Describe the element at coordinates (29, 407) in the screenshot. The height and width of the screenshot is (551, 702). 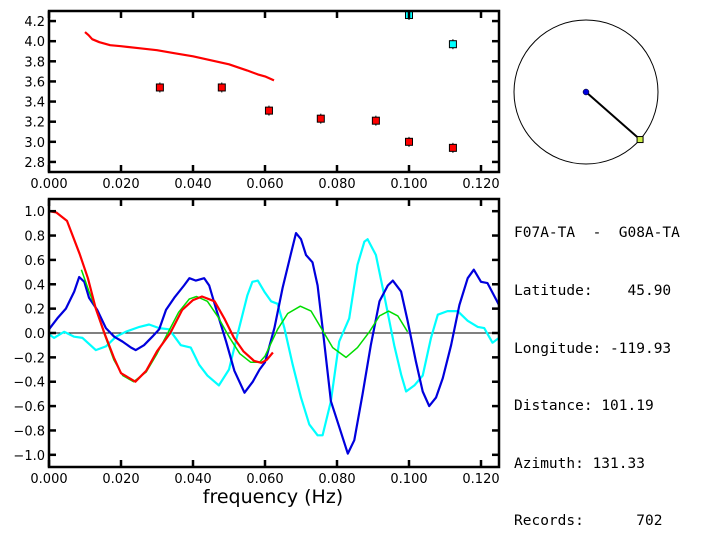
I see `y-tick-label: −0.6` at that location.